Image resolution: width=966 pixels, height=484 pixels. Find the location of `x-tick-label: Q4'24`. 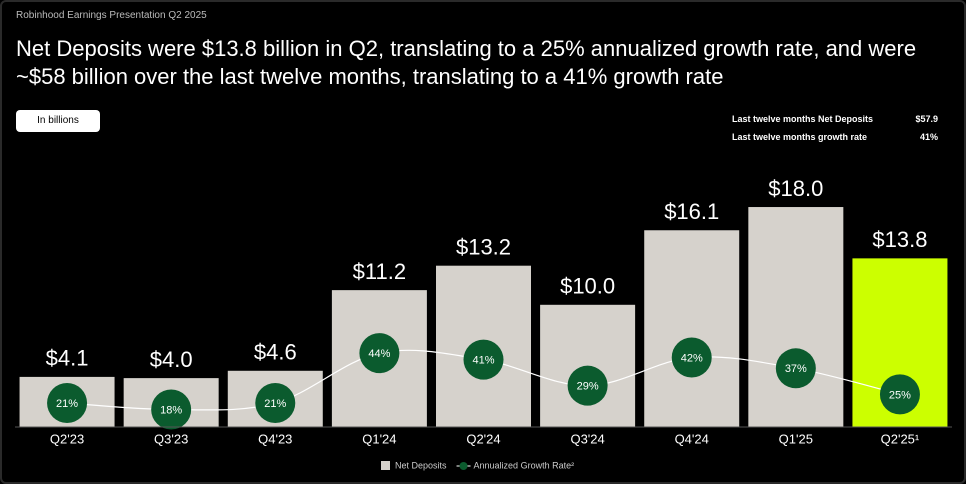

x-tick-label: Q4'24 is located at coordinates (692, 438).